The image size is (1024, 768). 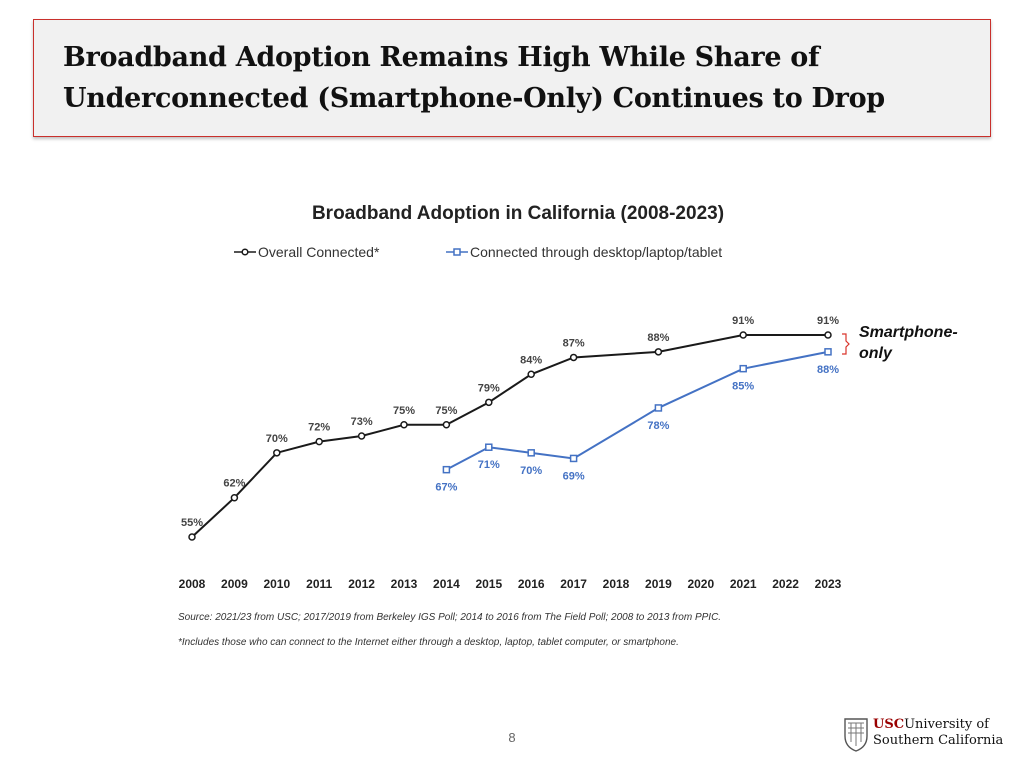 I want to click on x-tick-label: 2010, so click(x=276, y=584).